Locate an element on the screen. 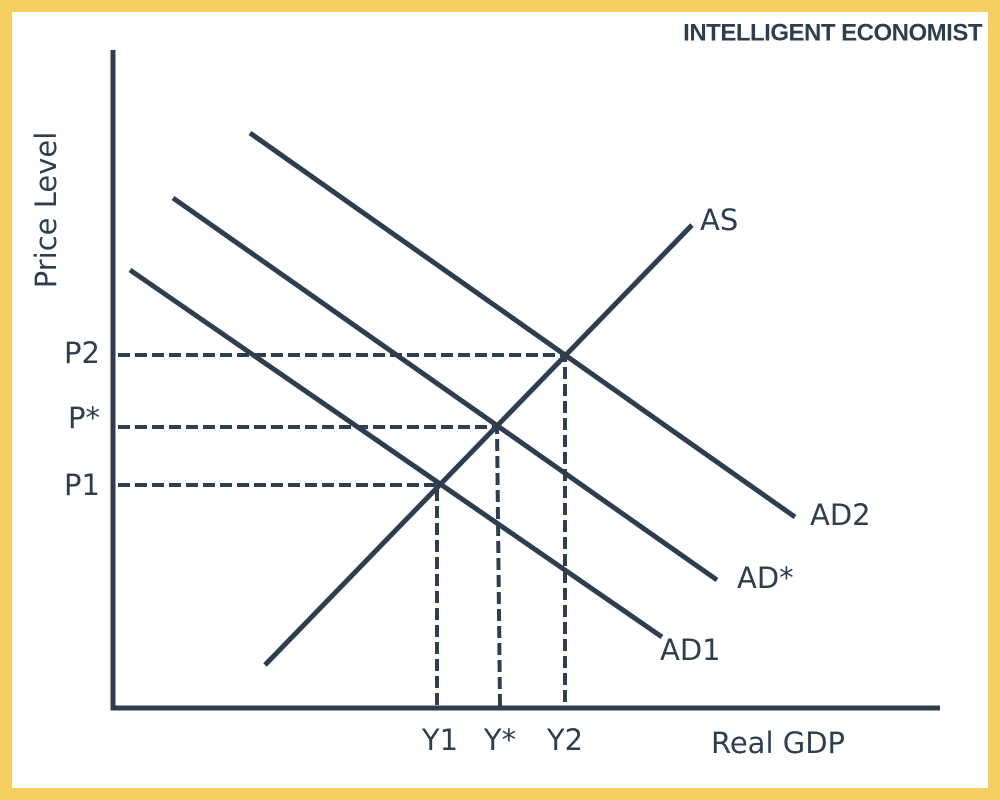 Image resolution: width=1000 pixels, height=800 pixels. curve-label: AS is located at coordinates (719, 220).